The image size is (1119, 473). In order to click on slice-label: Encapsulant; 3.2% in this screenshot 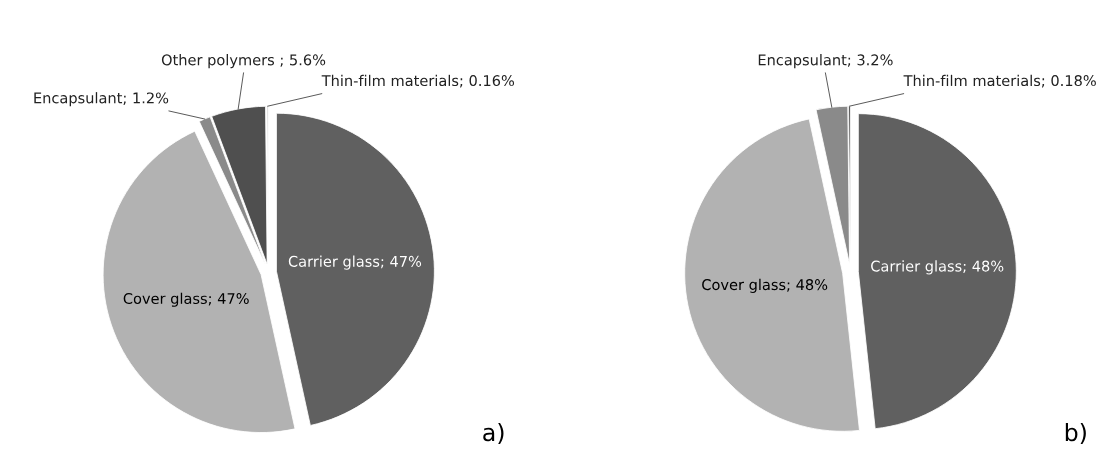, I will do `click(825, 61)`.